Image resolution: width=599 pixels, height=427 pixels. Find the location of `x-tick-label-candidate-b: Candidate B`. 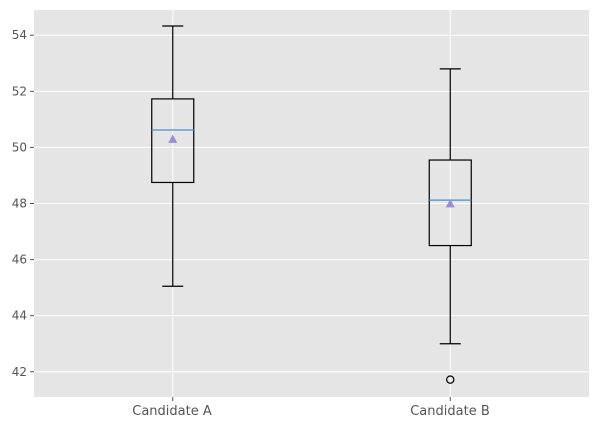

x-tick-label-candidate-b: Candidate B is located at coordinates (450, 411).